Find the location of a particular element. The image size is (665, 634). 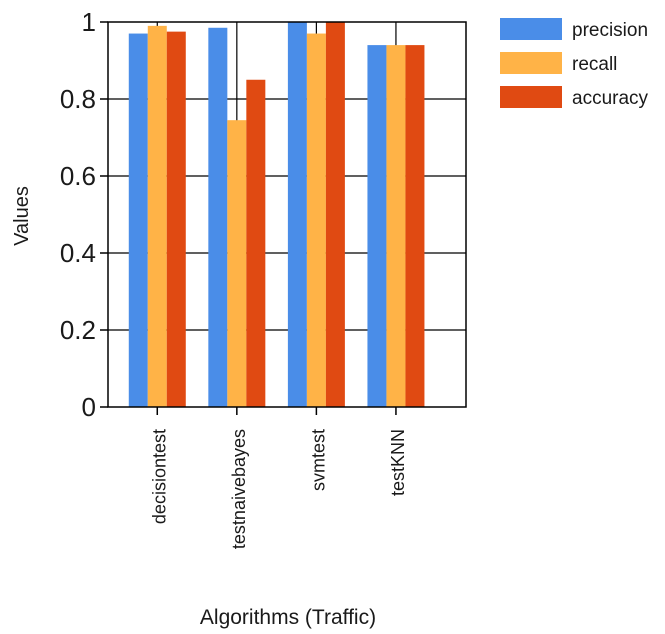

y-tick-label-0: 0 is located at coordinates (89, 407).